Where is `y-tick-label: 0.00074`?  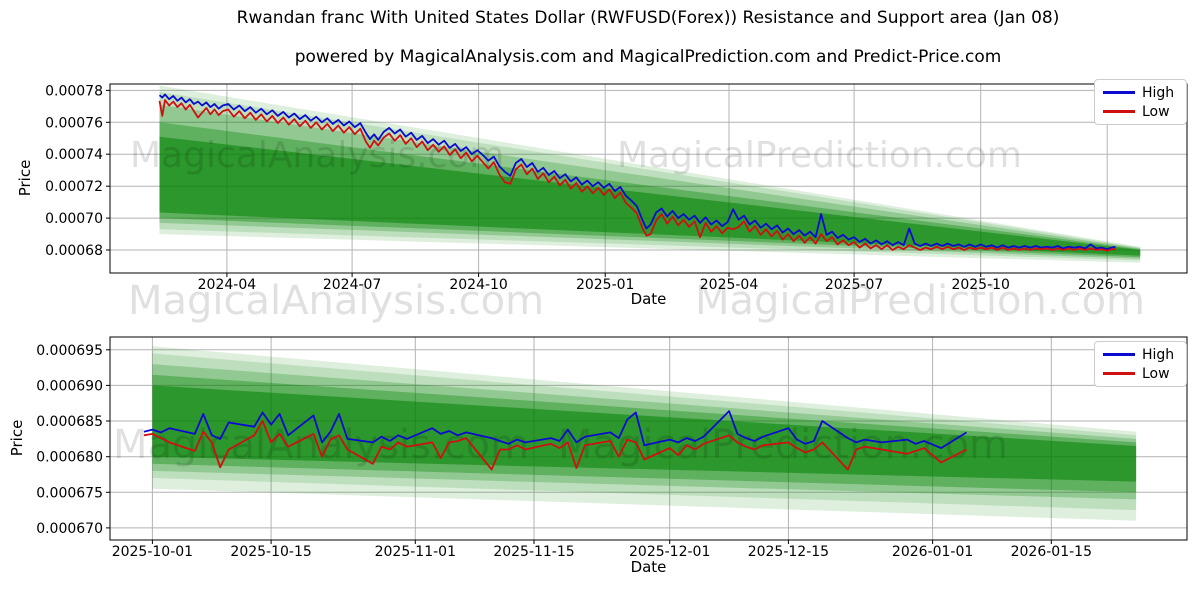
y-tick-label: 0.00074 is located at coordinates (74, 155).